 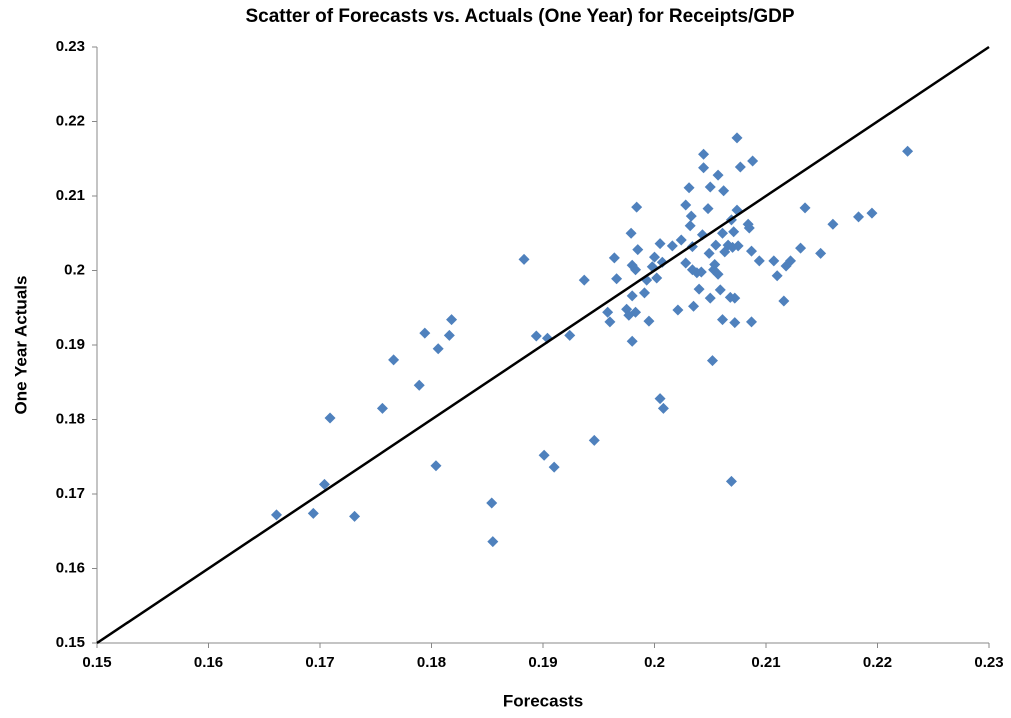 I want to click on y-tick-label: 0.23, so click(x=70, y=46).